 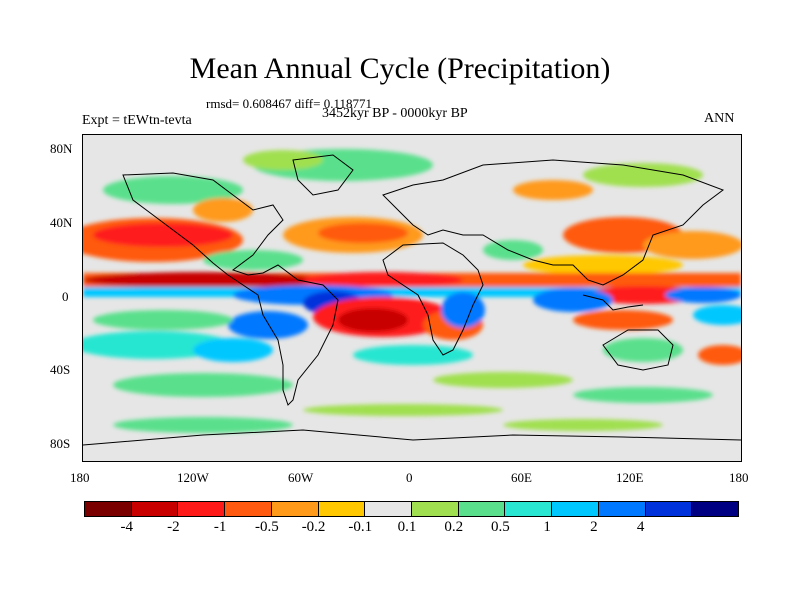 What do you see at coordinates (137, 120) in the screenshot?
I see `experiment-label: Expt = tEWtn-tevta` at bounding box center [137, 120].